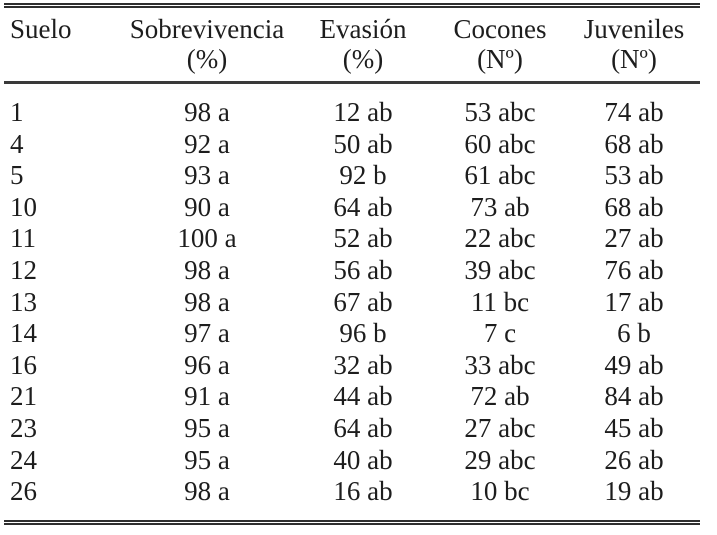 This screenshot has height=535, width=717. Describe the element at coordinates (23, 238) in the screenshot. I see `cell-suelo: 11` at that location.